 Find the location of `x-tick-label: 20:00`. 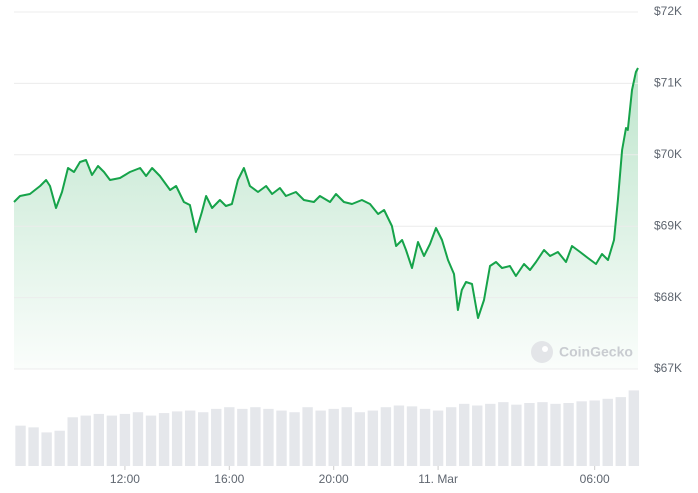

x-tick-label: 20:00 is located at coordinates (334, 479).